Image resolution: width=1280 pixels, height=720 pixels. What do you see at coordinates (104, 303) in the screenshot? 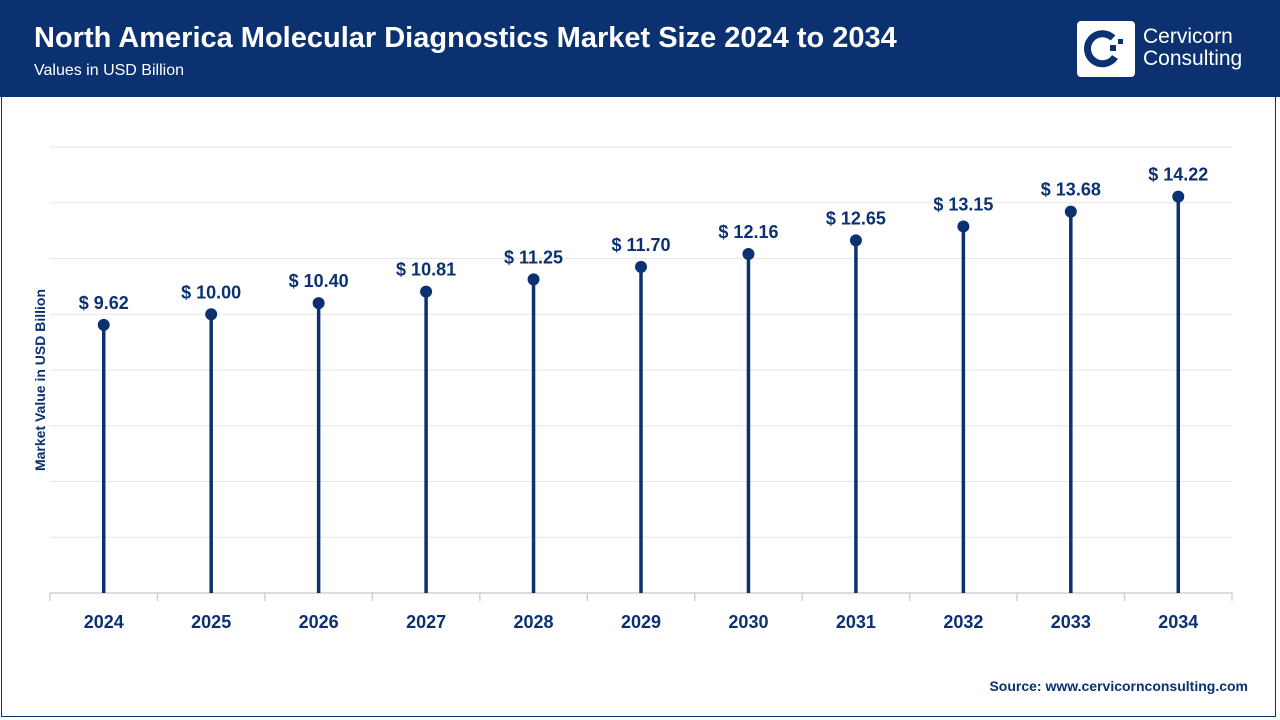
I see `data-label: $ 9.62` at bounding box center [104, 303].